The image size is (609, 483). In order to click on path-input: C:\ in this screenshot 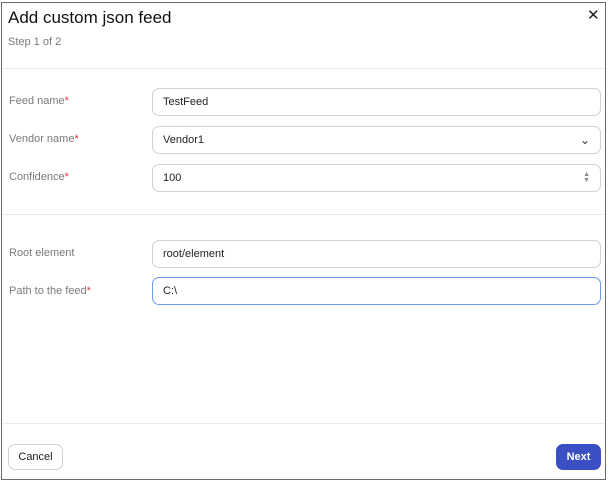, I will do `click(376, 291)`.